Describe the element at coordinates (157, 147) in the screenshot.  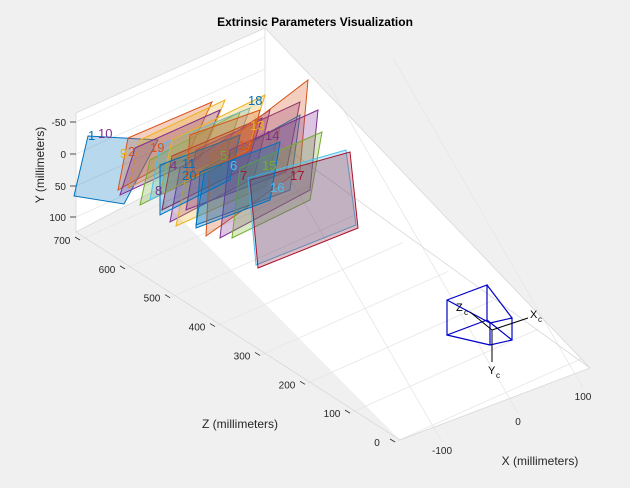
I see `plane-label-19: 19` at that location.